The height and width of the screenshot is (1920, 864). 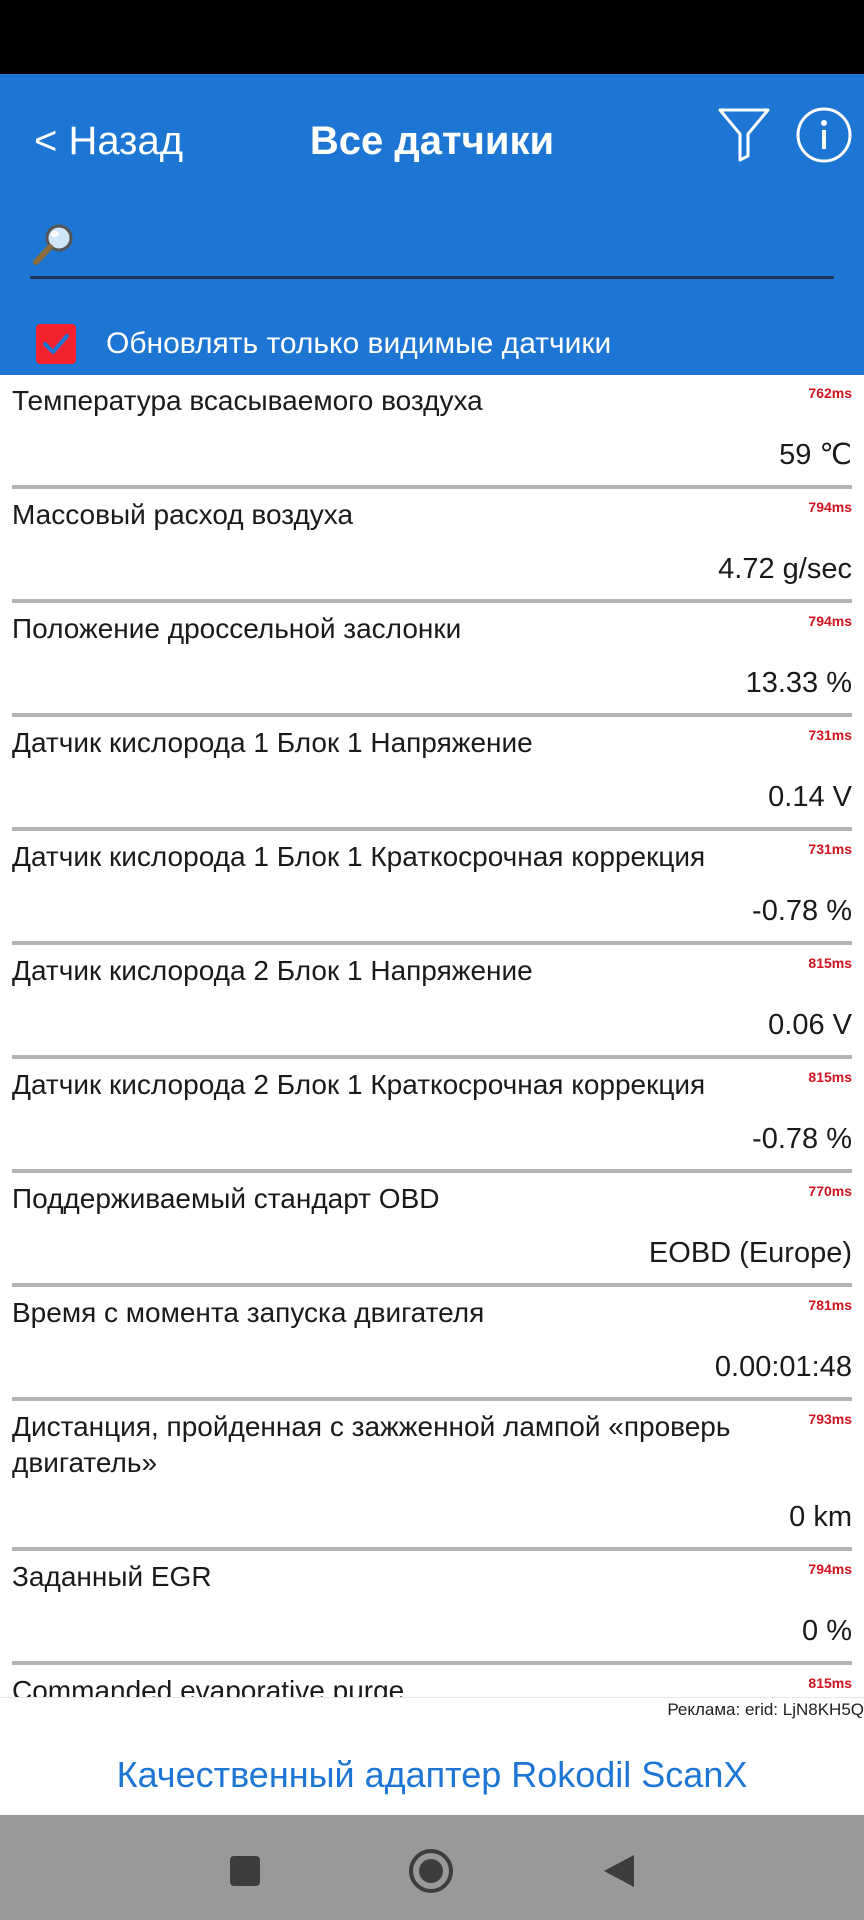 I want to click on sensor-row: 794ms Массовый расход воздуха 4.72 g/sec, so click(x=432, y=546).